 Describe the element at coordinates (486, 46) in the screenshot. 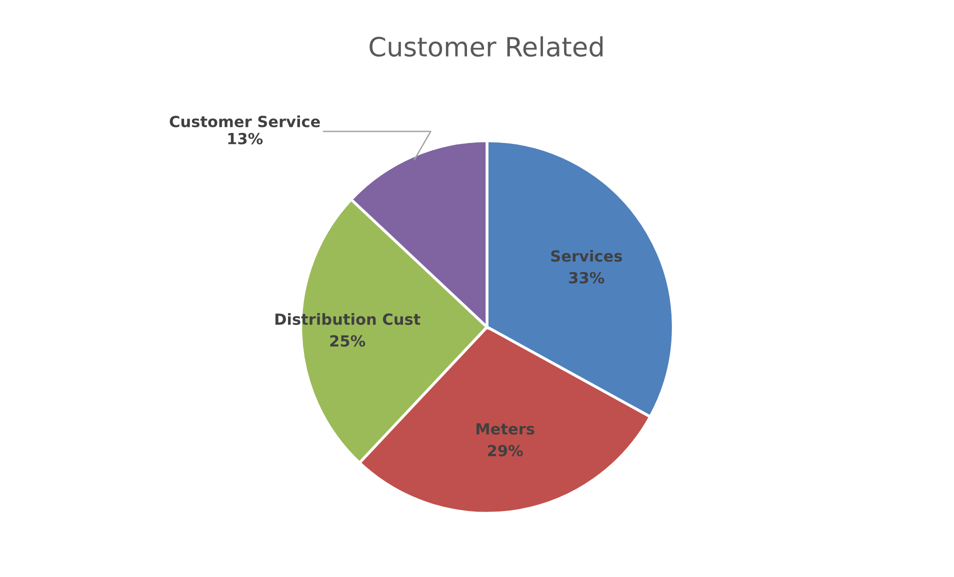

I see `chart-title: Customer Related` at that location.